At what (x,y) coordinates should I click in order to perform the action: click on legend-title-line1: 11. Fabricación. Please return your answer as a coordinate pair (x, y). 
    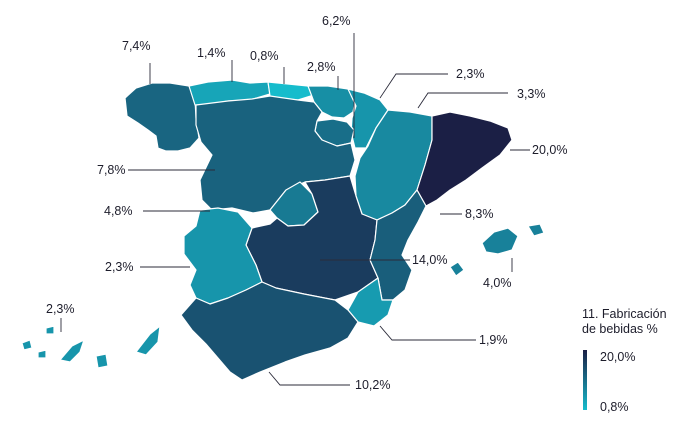
    Looking at the image, I should click on (624, 314).